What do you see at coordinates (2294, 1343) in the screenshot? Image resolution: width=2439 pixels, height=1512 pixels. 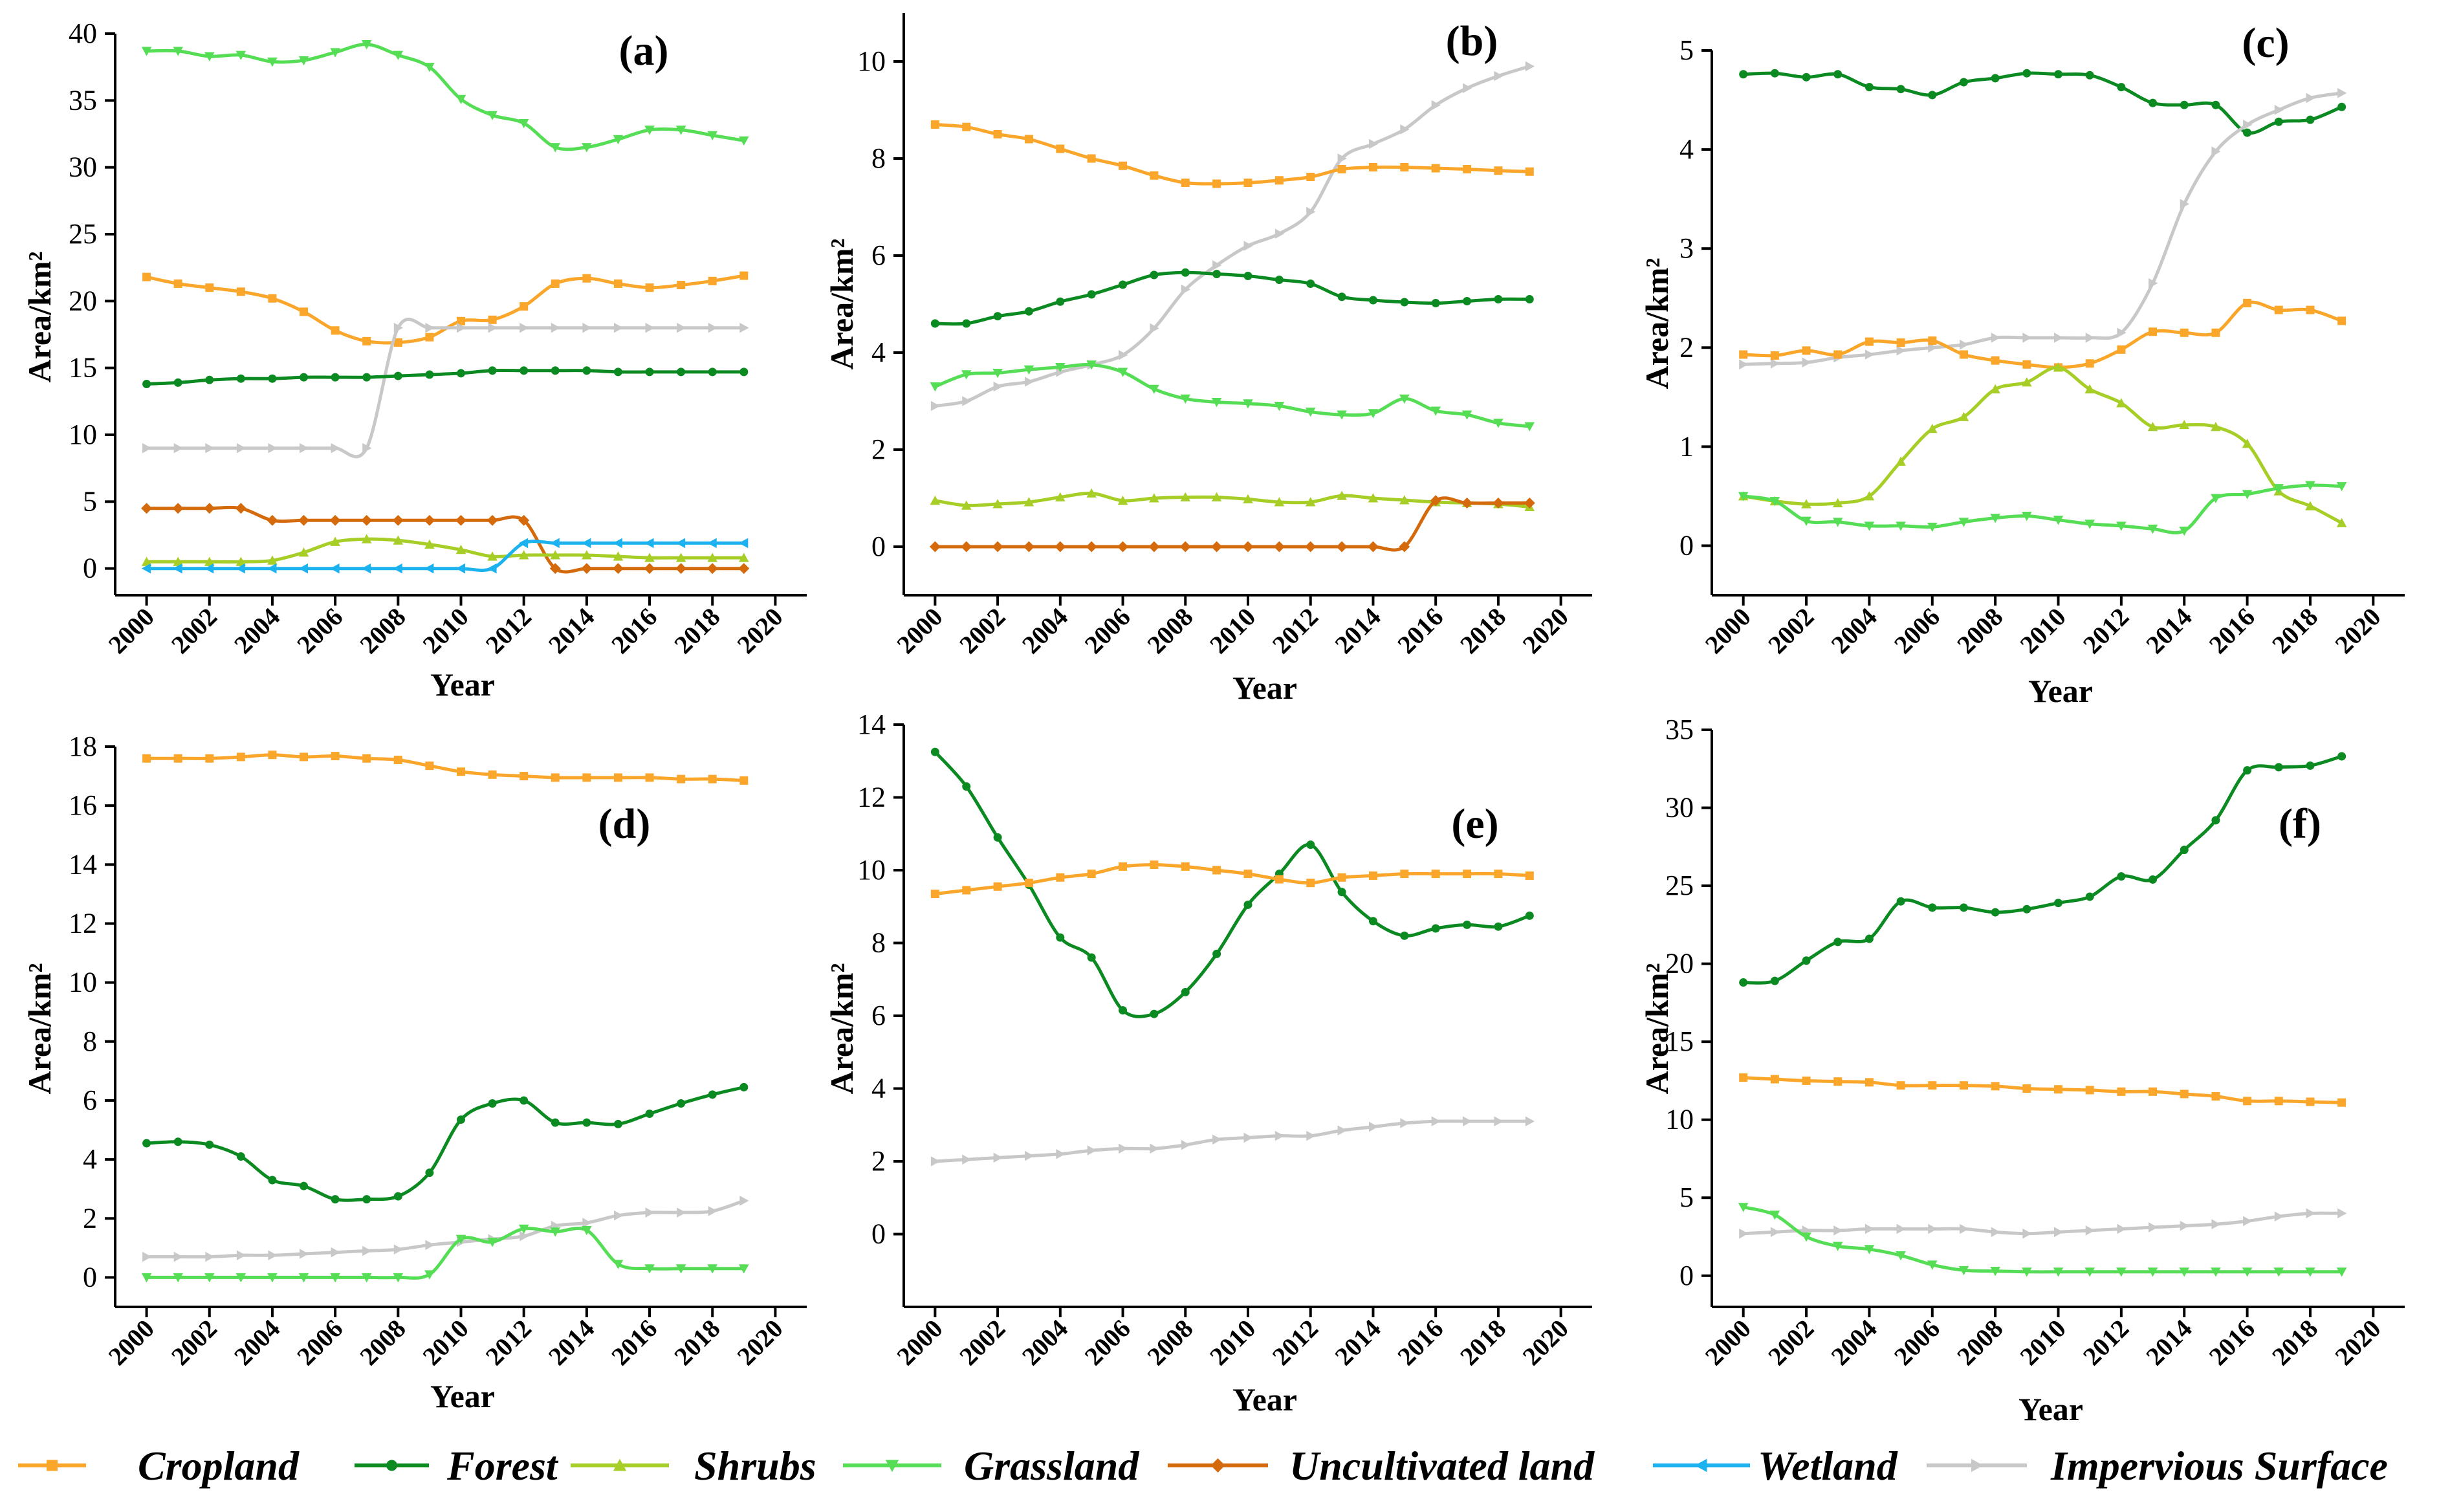 I see `x-tick-label: 2018` at bounding box center [2294, 1343].